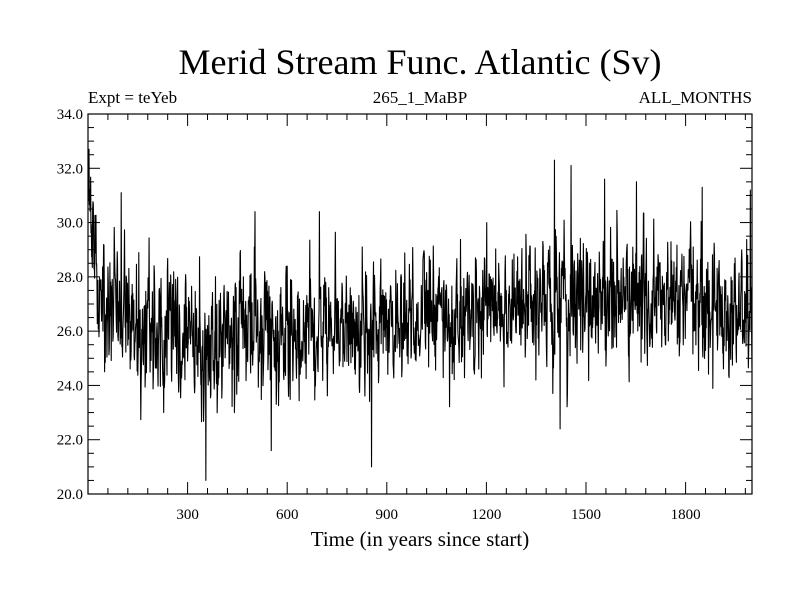 The width and height of the screenshot is (800, 600). What do you see at coordinates (187, 515) in the screenshot?
I see `x-tick-label-0: 300` at bounding box center [187, 515].